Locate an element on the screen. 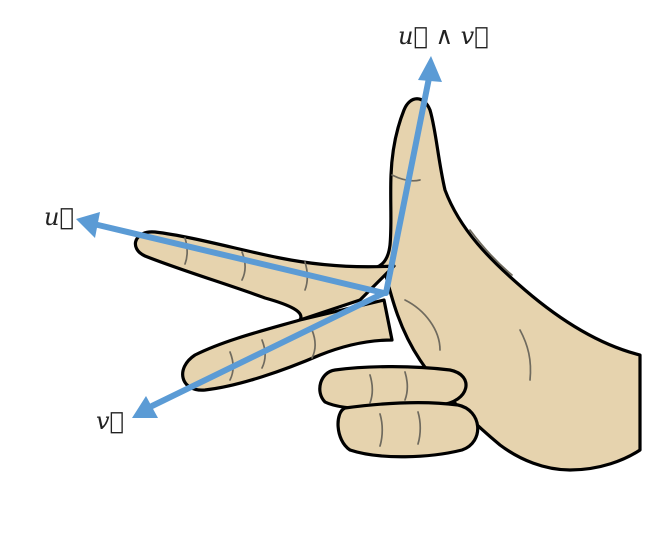  vector-u-label: u⃗ is located at coordinates (59, 217).